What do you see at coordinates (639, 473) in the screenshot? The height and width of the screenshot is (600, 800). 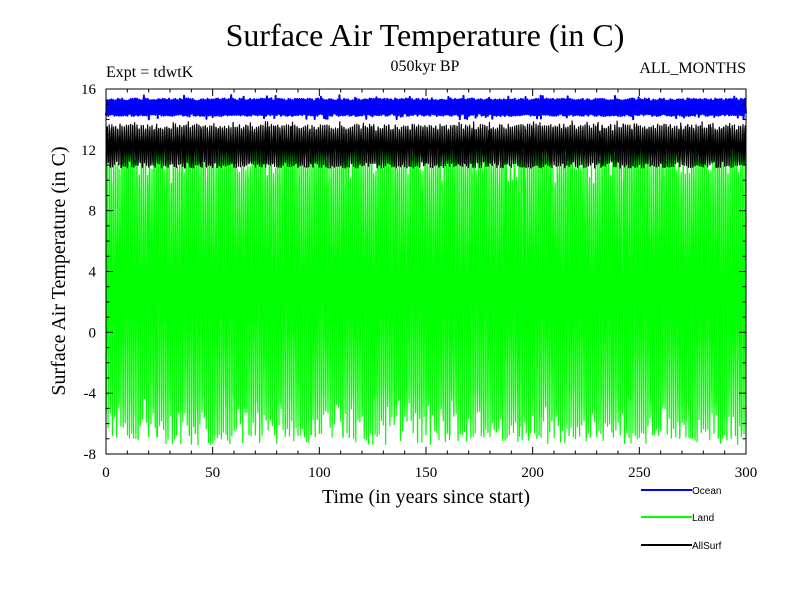 I see `x-tick-label: 250` at bounding box center [639, 473].